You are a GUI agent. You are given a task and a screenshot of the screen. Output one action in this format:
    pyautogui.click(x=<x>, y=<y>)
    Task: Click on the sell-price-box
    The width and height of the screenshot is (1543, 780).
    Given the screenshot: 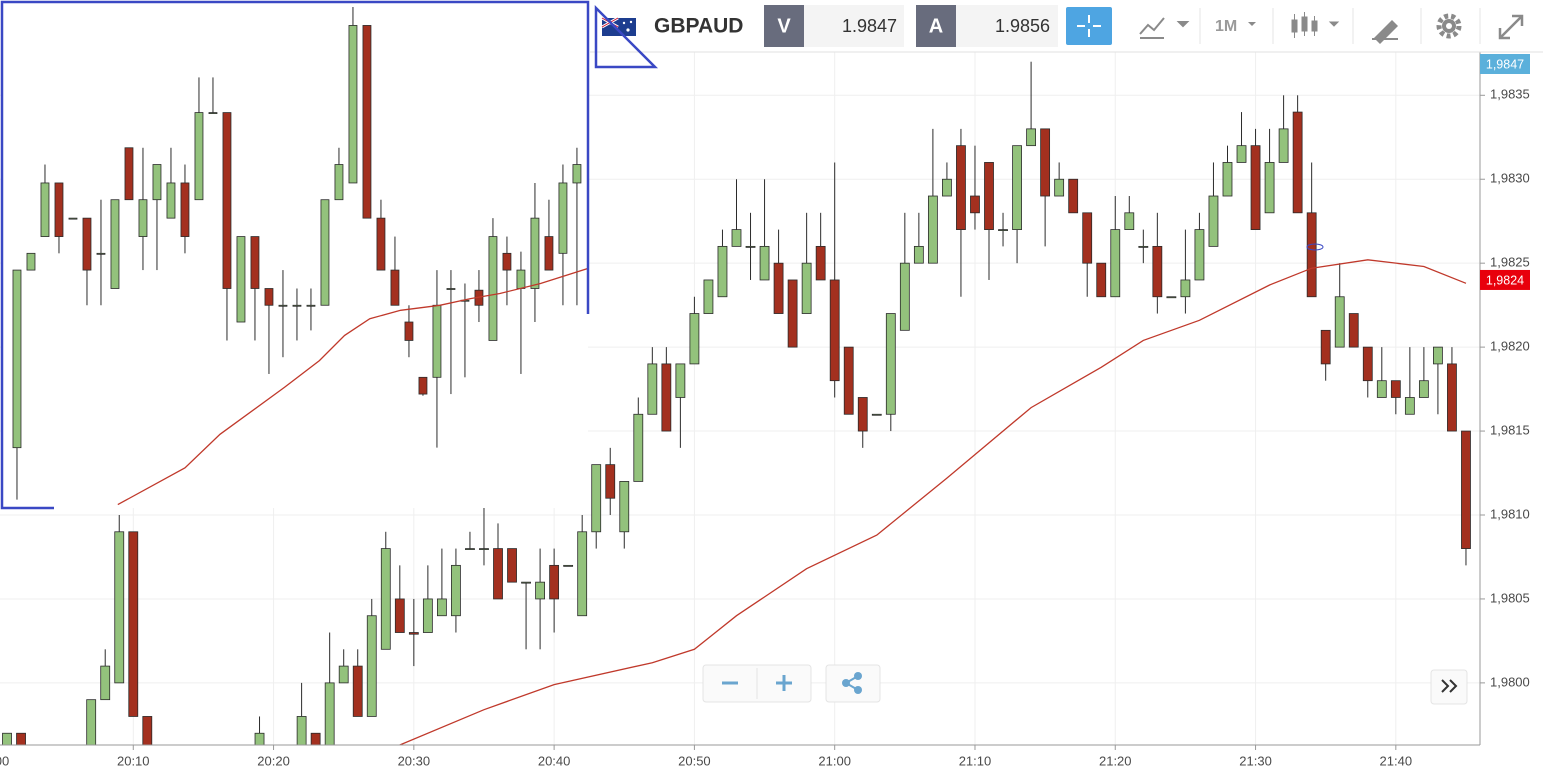 What is the action you would take?
    pyautogui.click(x=854, y=26)
    